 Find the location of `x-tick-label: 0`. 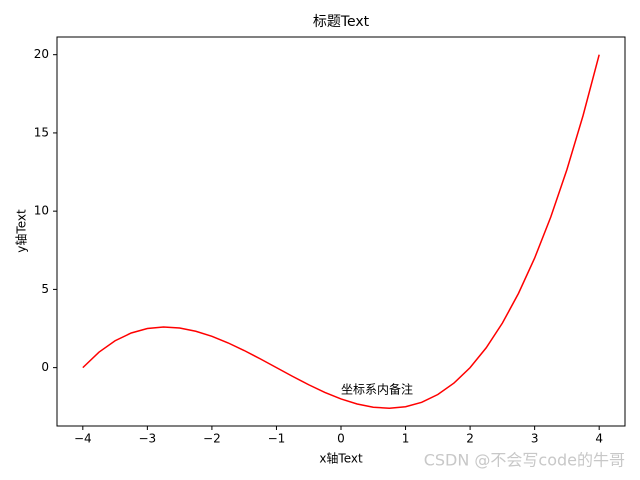

x-tick-label: 0 is located at coordinates (341, 439).